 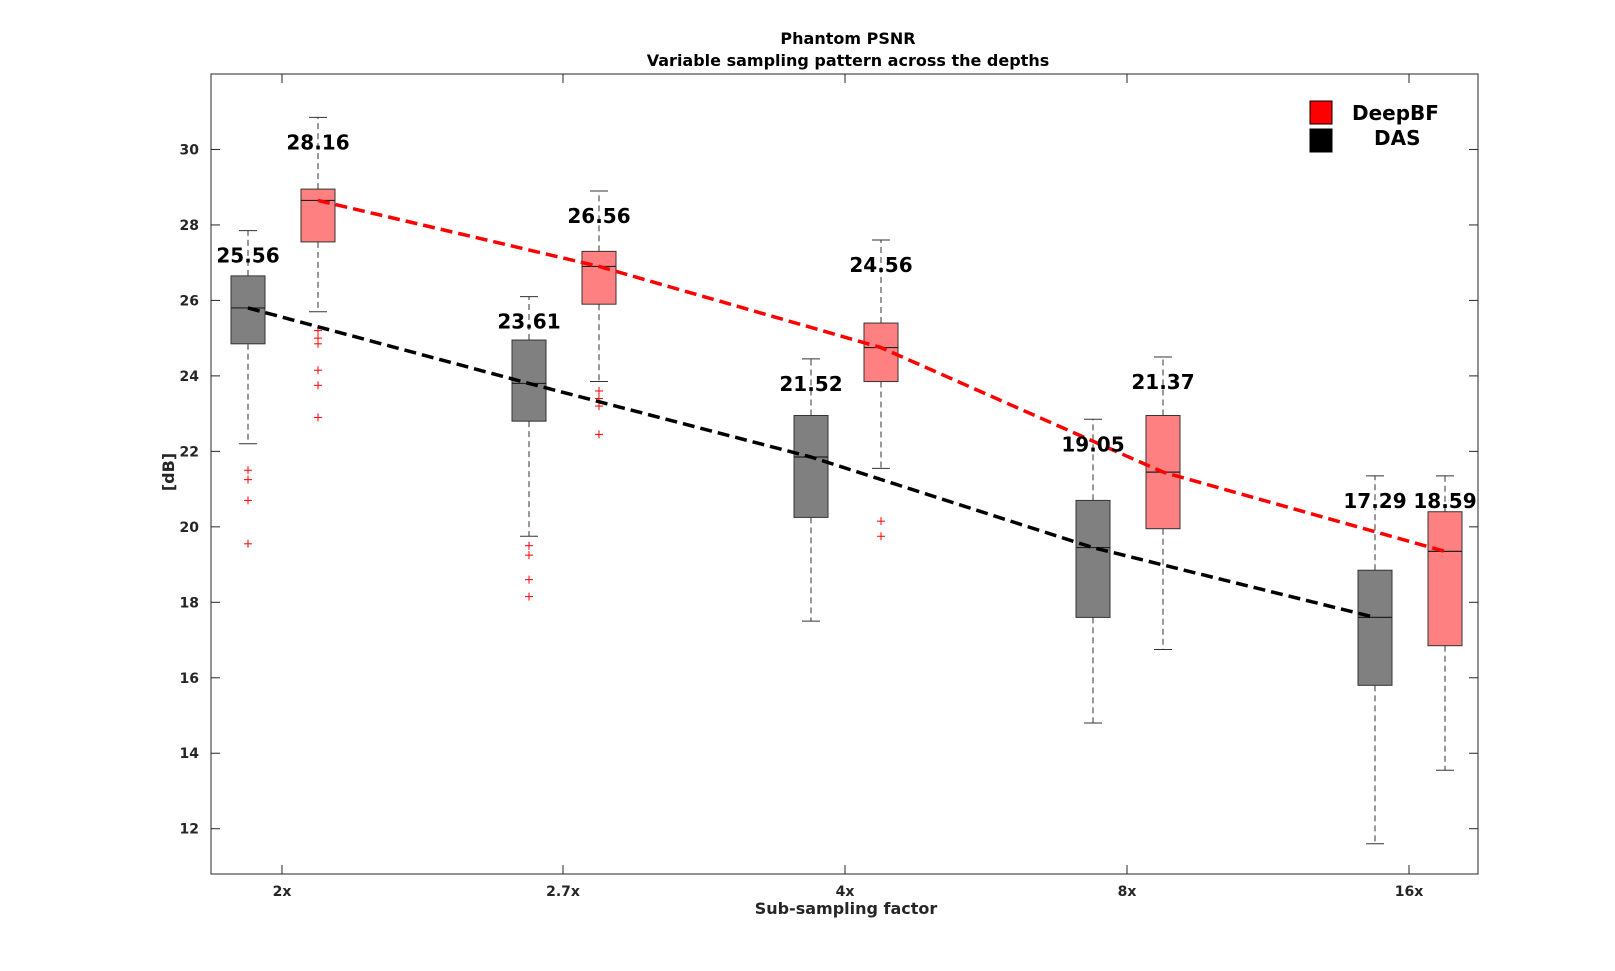 What do you see at coordinates (1163, 503) in the screenshot?
I see `box-deepbf-8x` at bounding box center [1163, 503].